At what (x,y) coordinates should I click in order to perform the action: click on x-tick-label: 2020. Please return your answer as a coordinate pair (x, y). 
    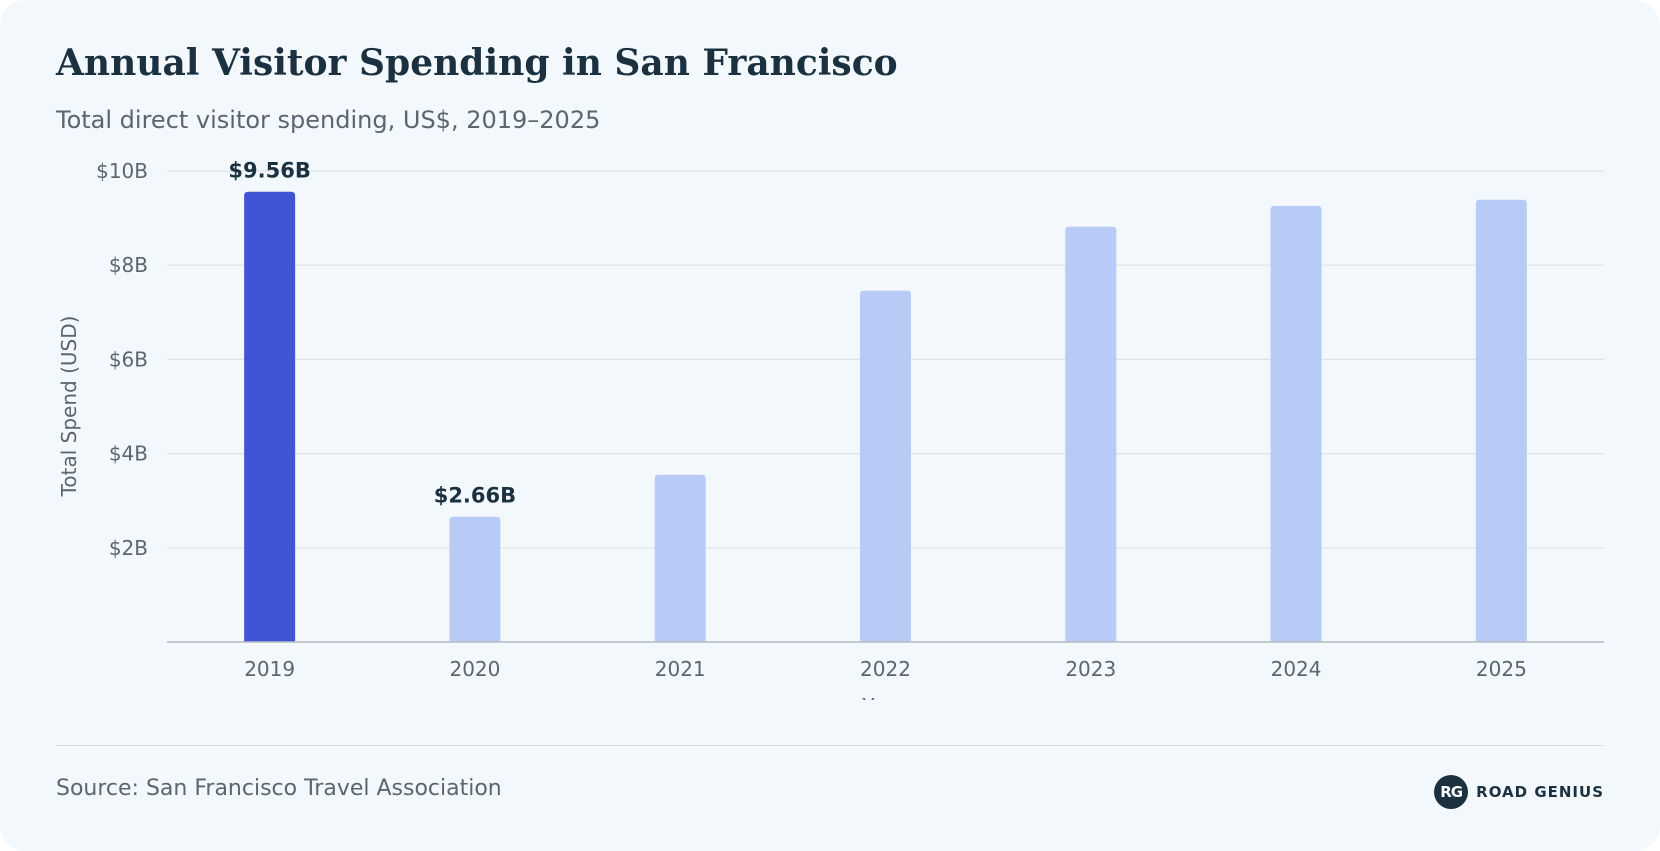
    Looking at the image, I should click on (474, 669).